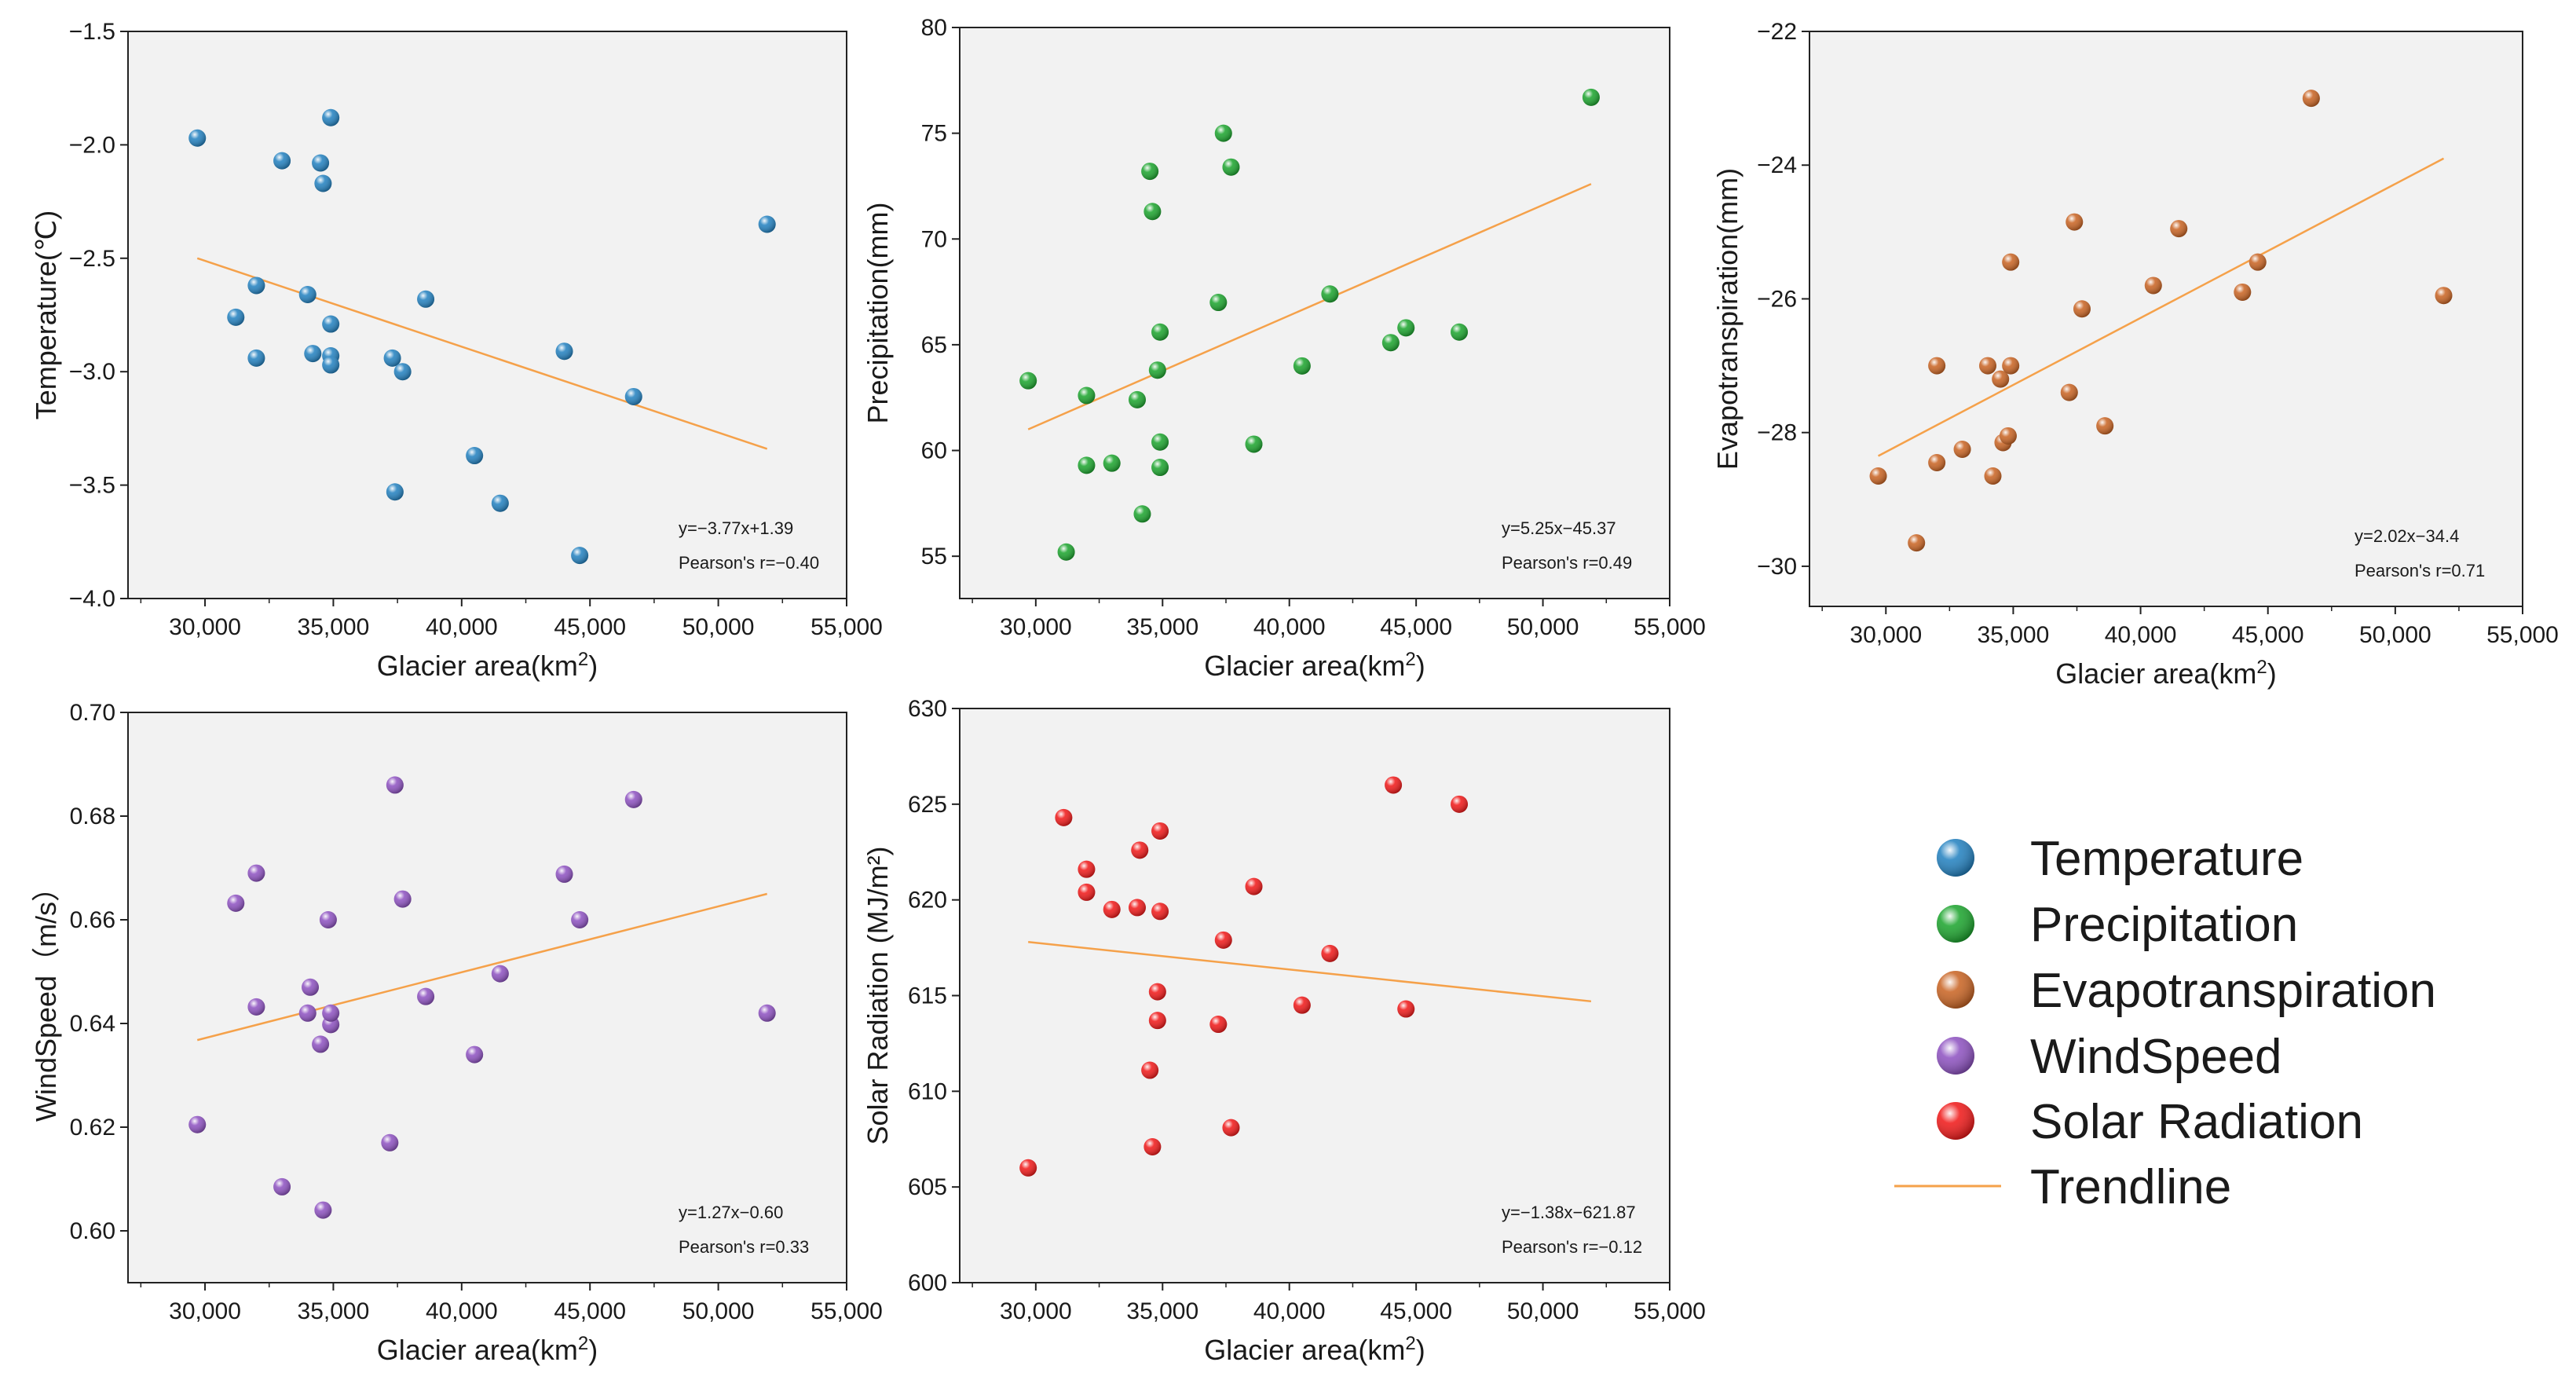 Image resolution: width=2576 pixels, height=1395 pixels. I want to click on x-tick-label: 35,000, so click(2014, 635).